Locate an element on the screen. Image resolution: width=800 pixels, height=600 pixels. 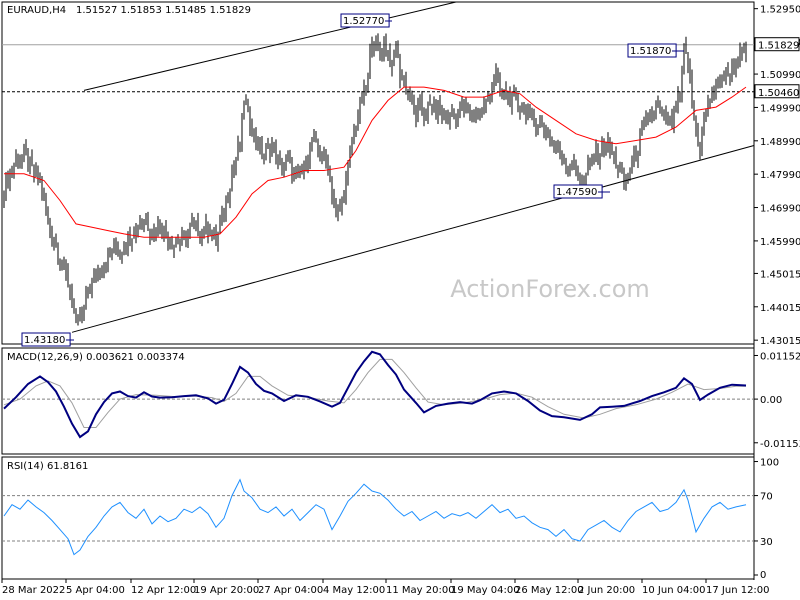
price-tick-label: 1.49990 is located at coordinates (780, 108).